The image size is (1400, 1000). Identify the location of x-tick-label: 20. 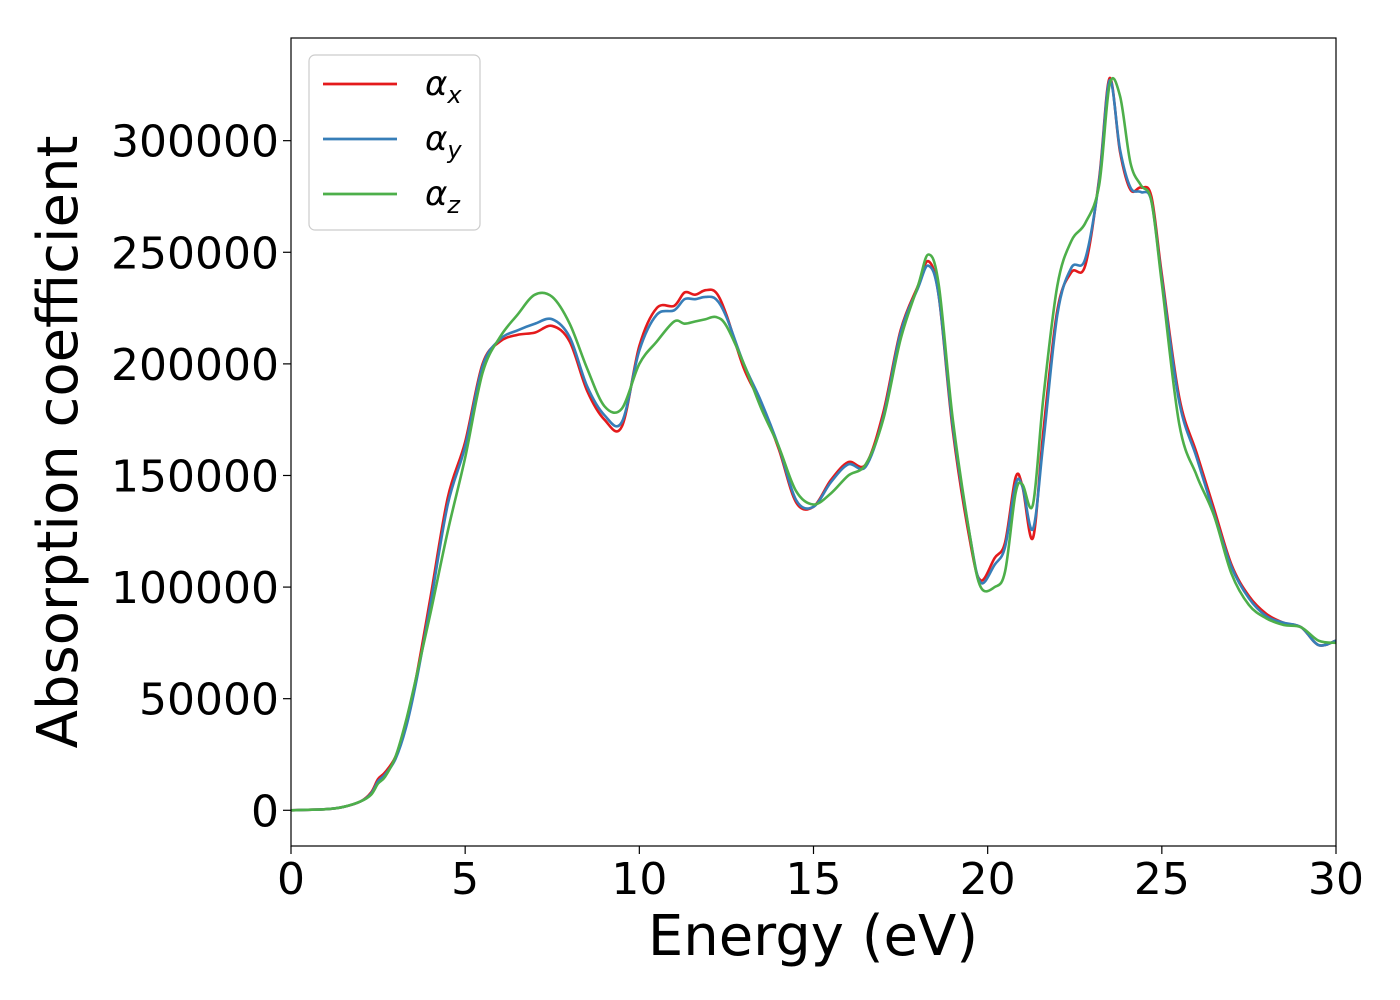
(988, 879).